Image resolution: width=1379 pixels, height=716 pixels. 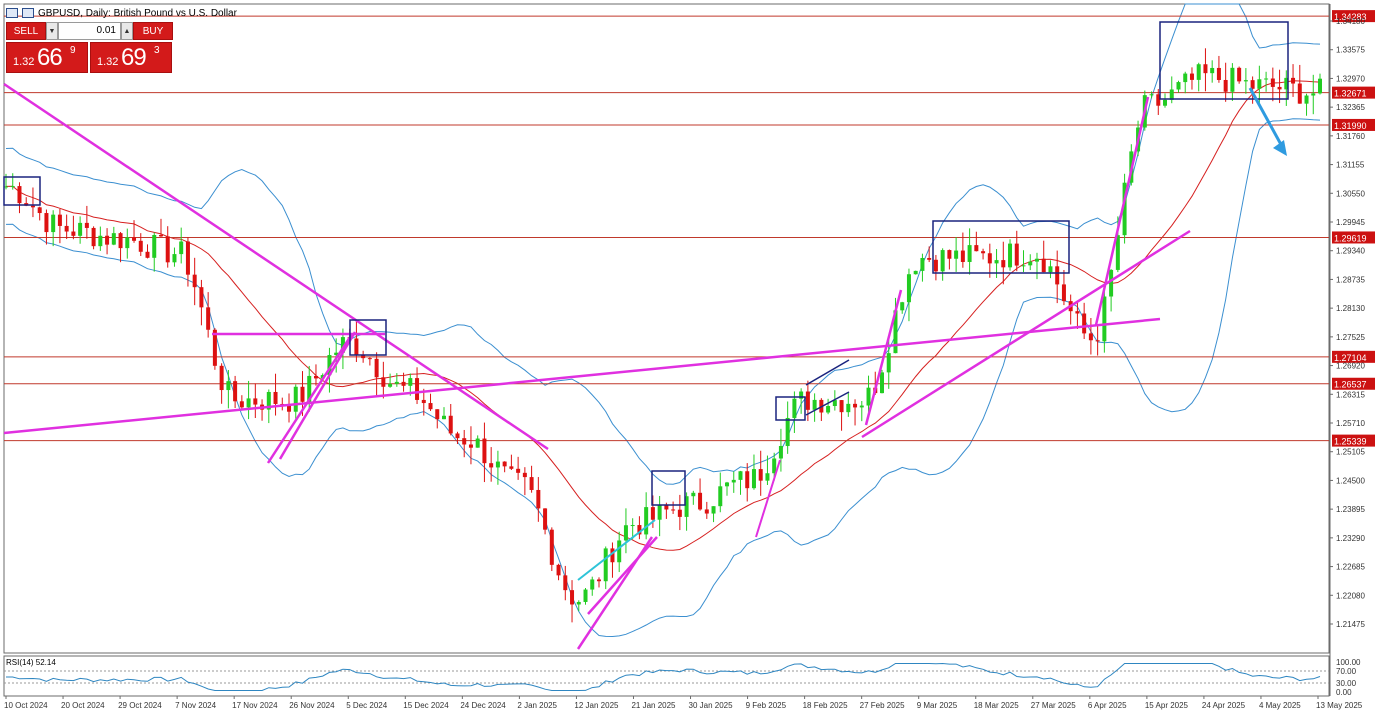 I want to click on level-price-label: 1.25339, so click(x=1350, y=442).